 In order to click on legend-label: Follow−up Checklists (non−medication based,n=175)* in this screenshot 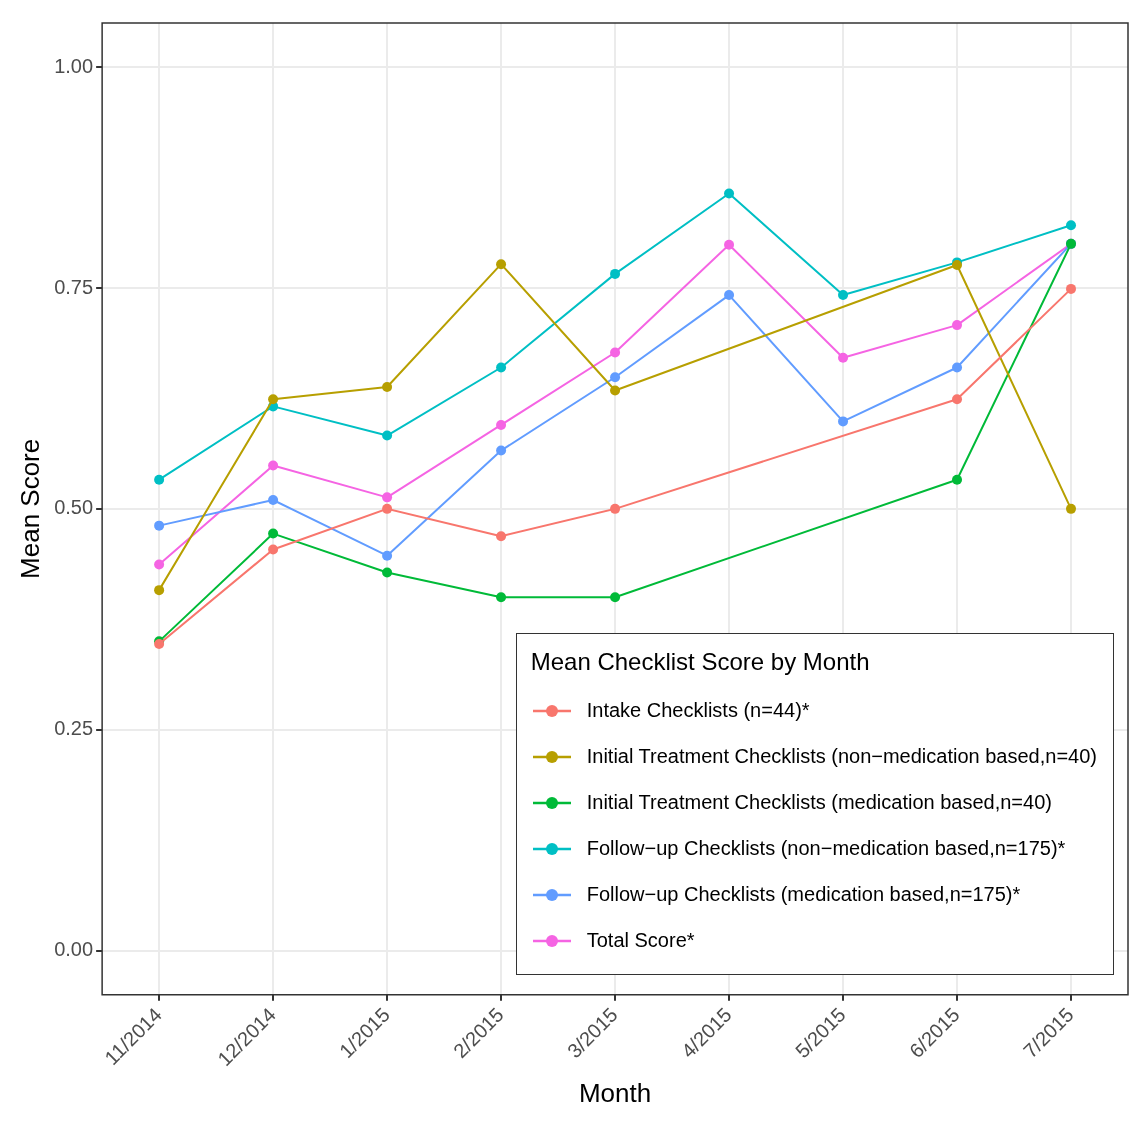, I will do `click(826, 849)`.